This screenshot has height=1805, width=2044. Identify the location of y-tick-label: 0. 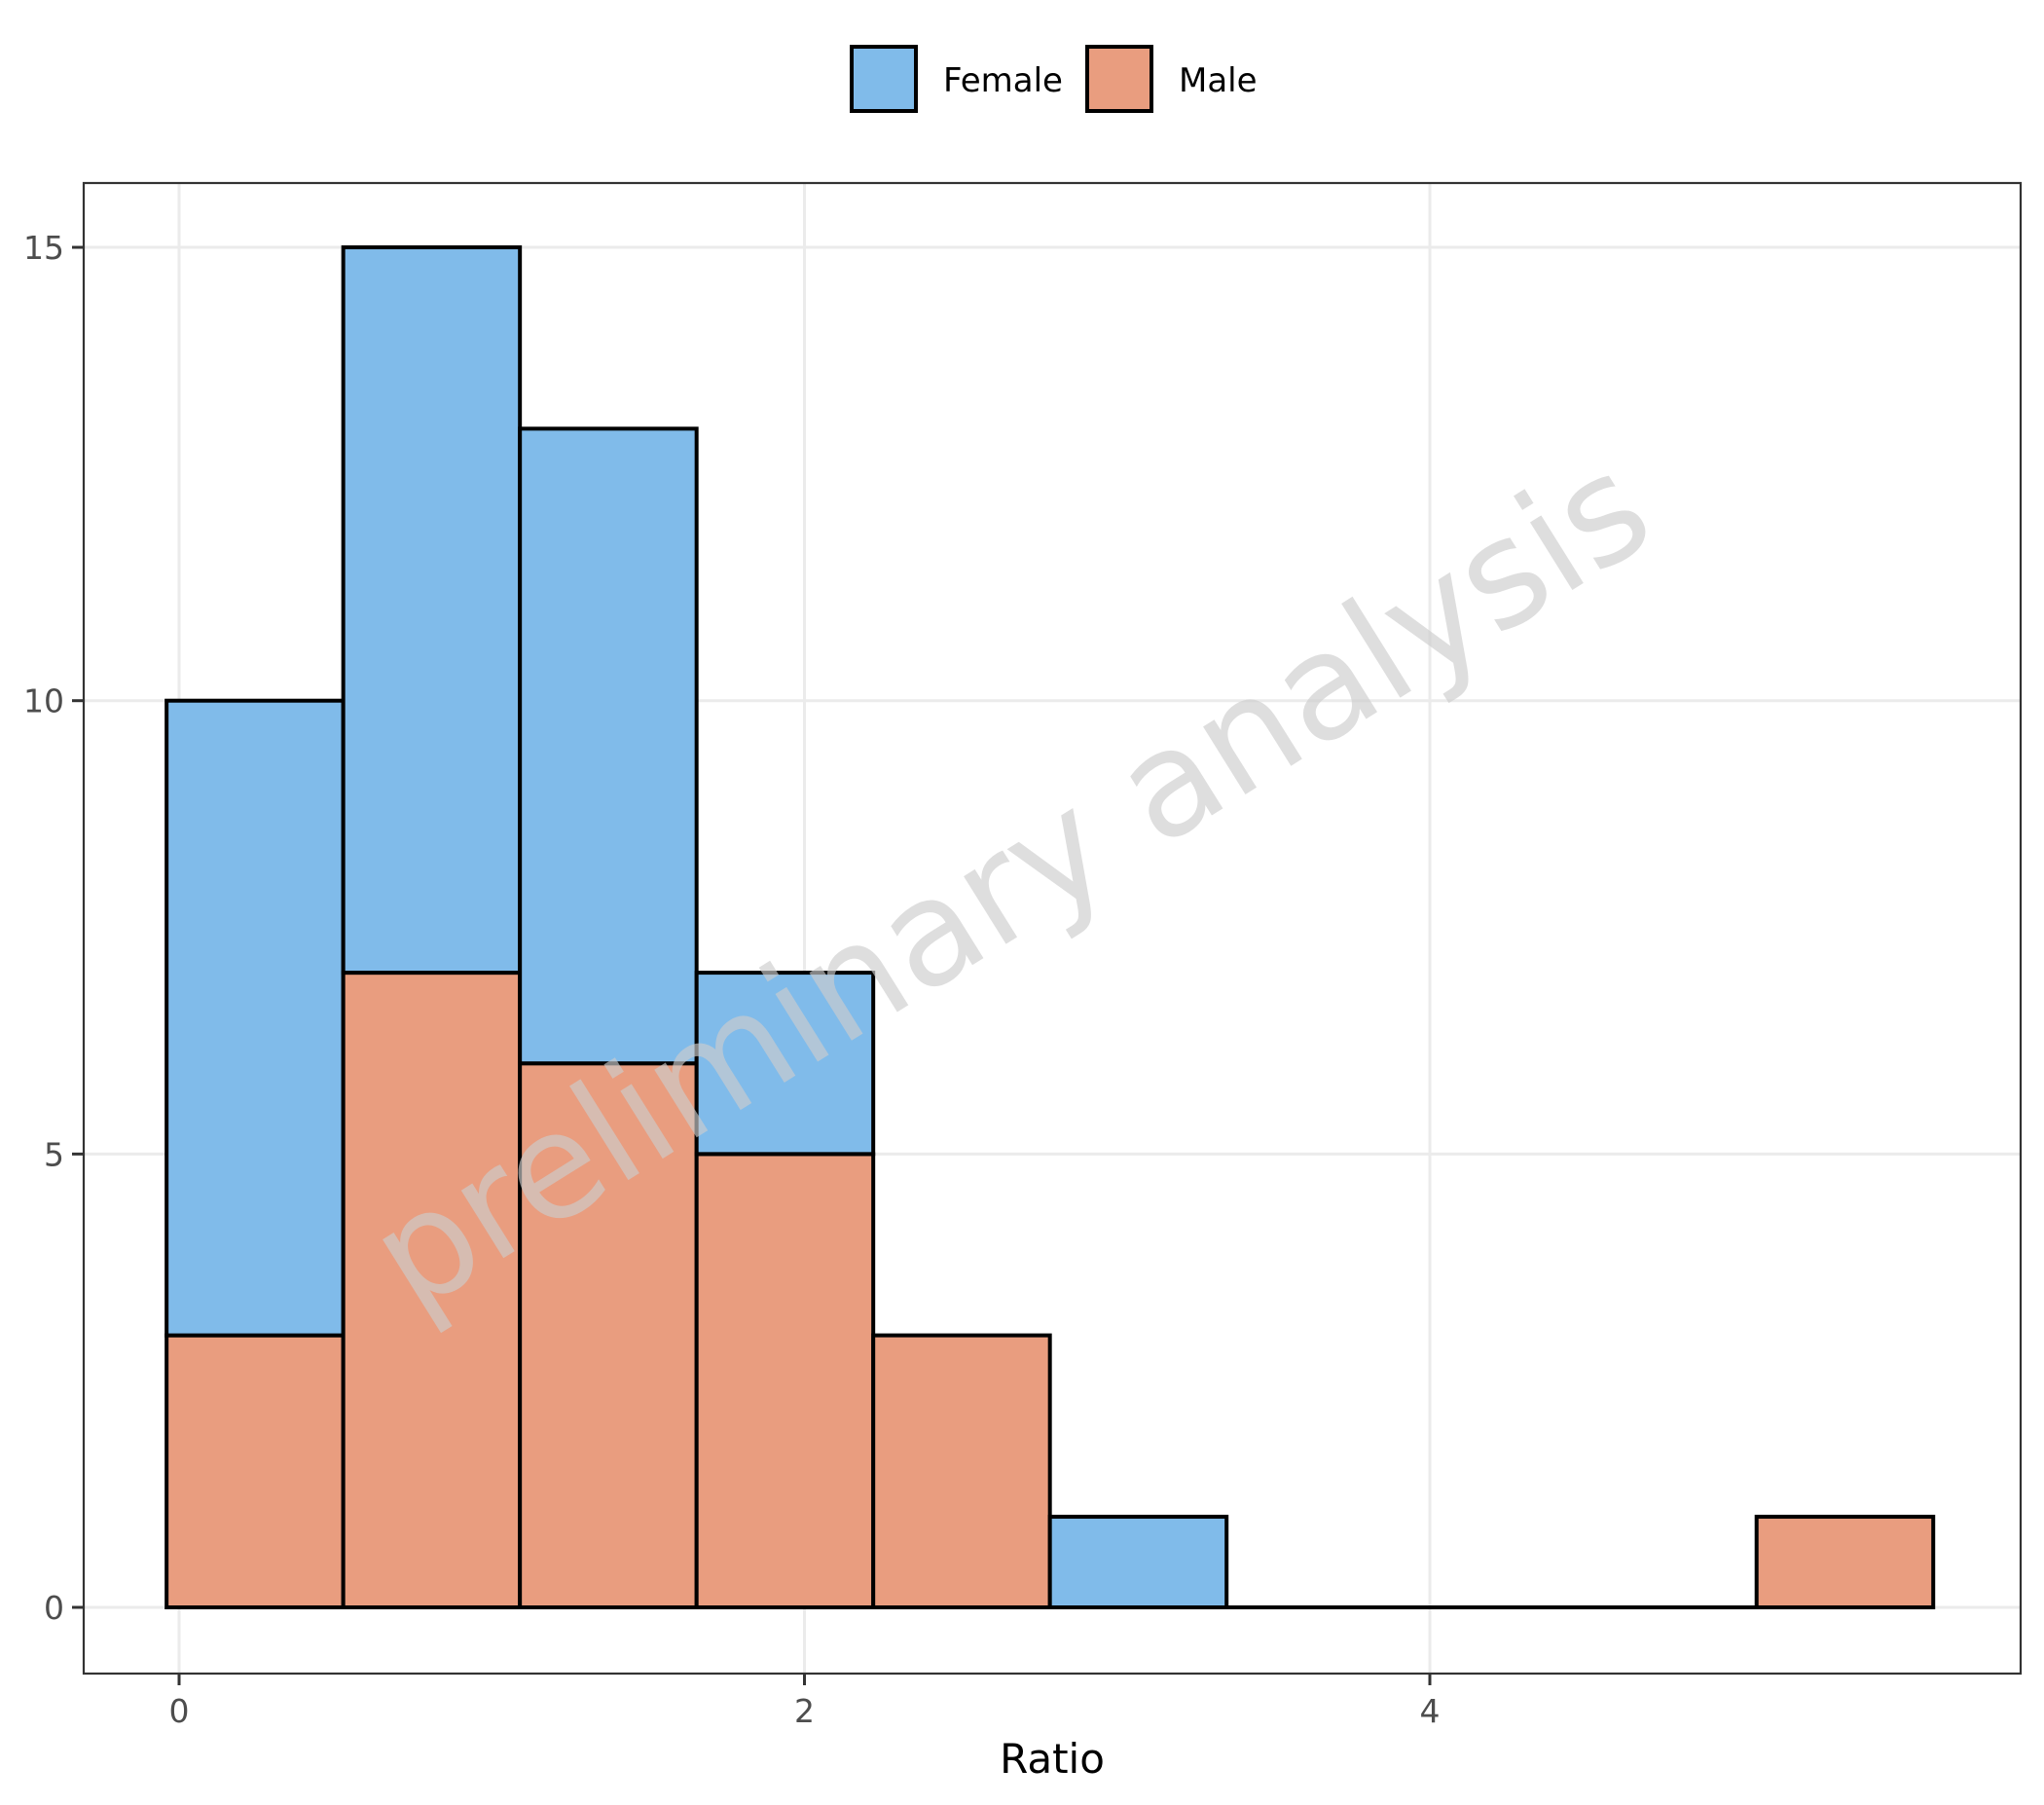
(54, 1608).